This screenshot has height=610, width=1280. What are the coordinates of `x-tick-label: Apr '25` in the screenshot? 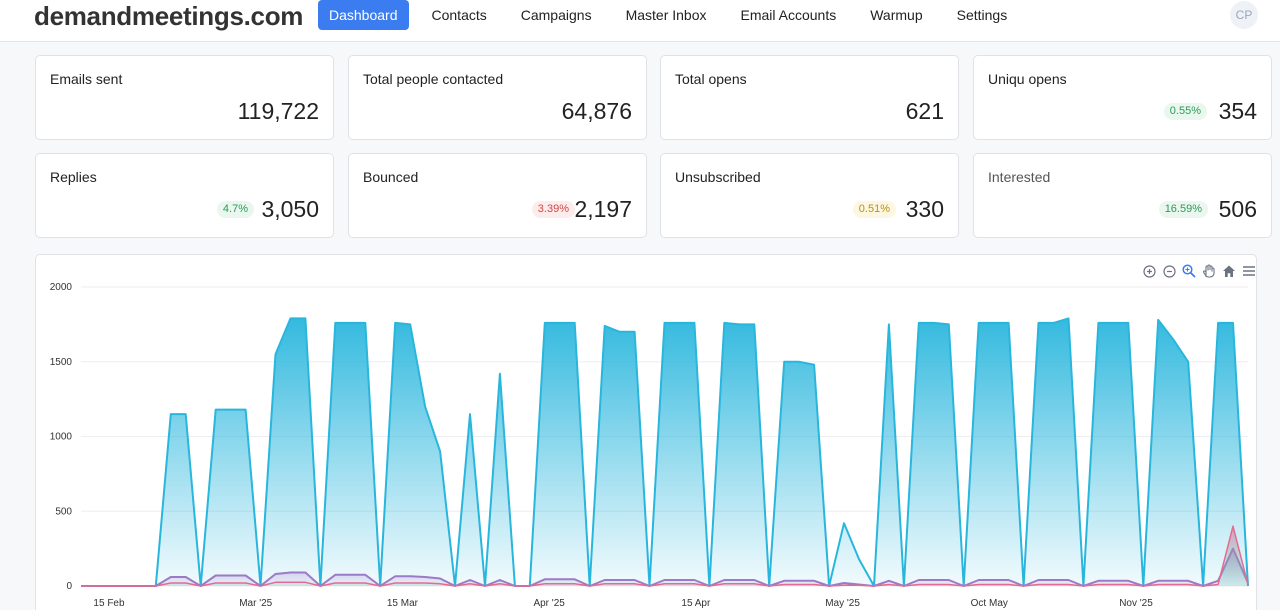 It's located at (549, 603).